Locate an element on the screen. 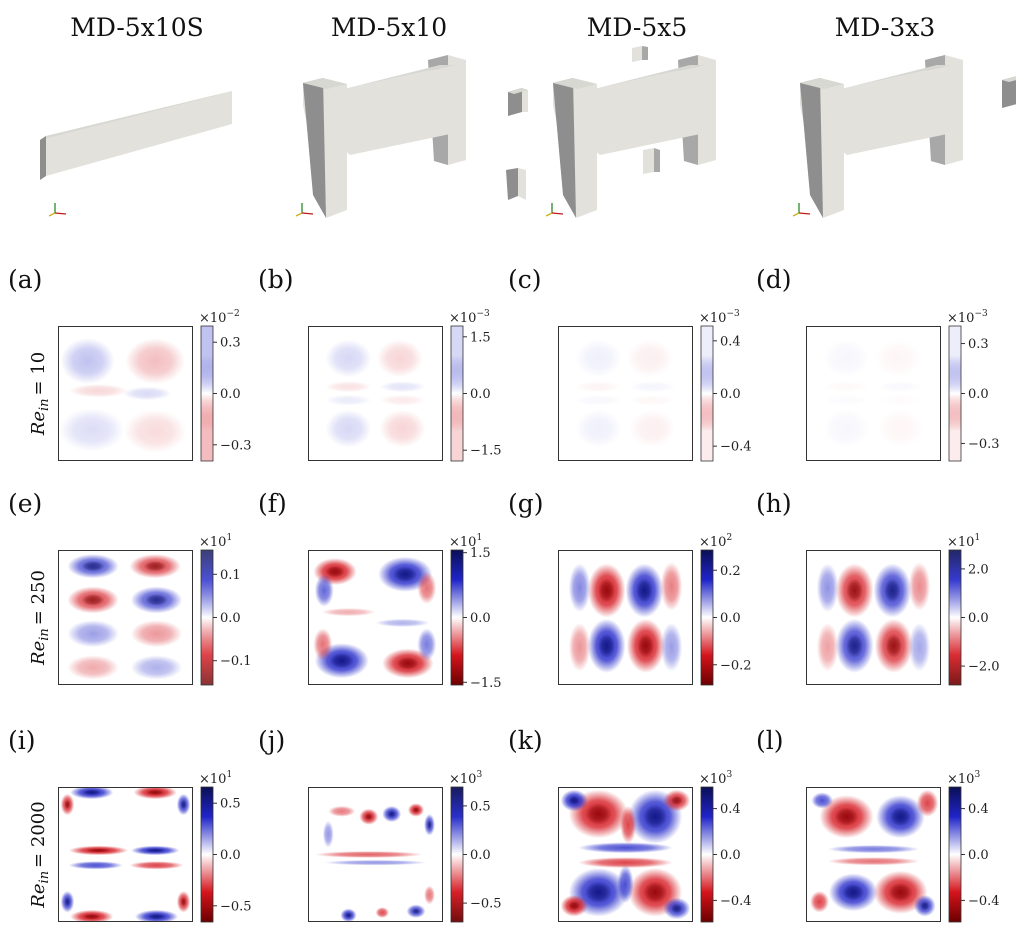  geometry-h-step2 is located at coordinates (904, 136).